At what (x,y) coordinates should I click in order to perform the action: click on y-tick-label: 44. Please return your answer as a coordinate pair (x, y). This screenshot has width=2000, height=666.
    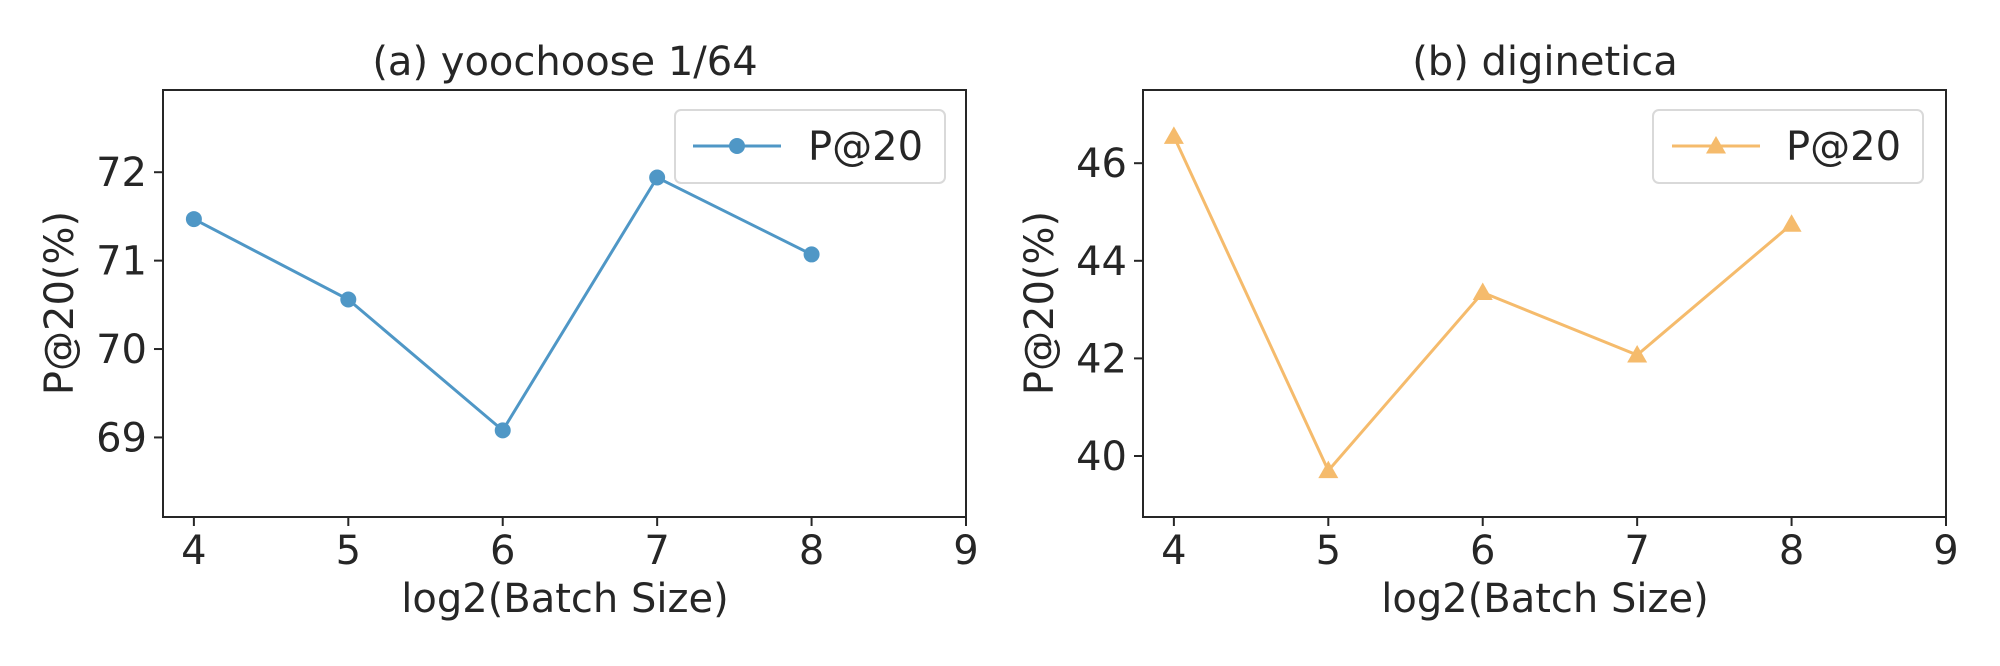
    Looking at the image, I should click on (1101, 262).